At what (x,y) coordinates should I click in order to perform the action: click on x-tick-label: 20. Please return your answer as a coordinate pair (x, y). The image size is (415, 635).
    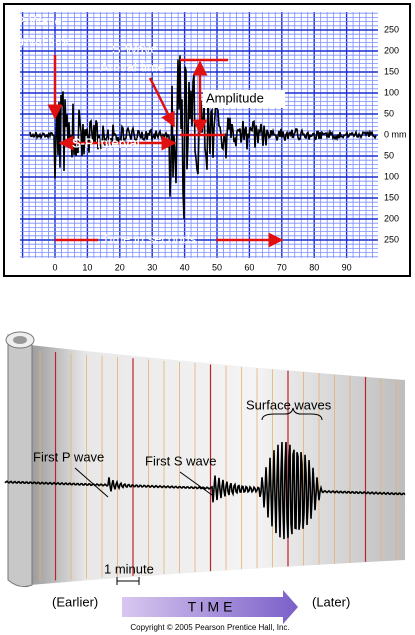
    Looking at the image, I should click on (120, 267).